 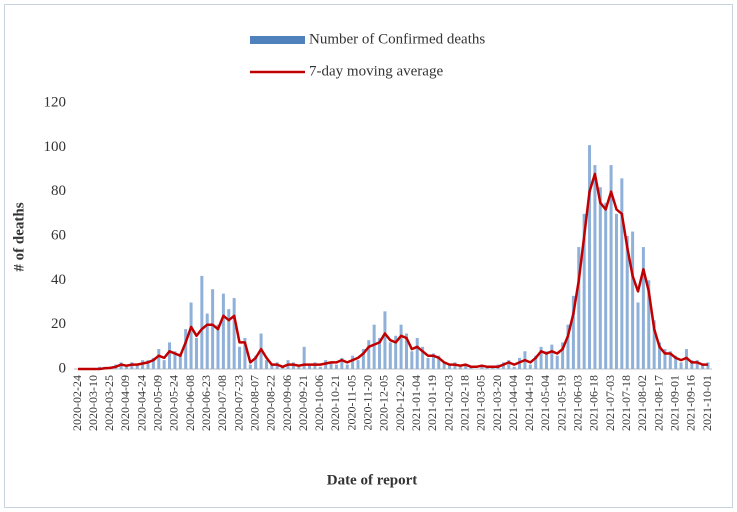 What do you see at coordinates (610, 403) in the screenshot?
I see `x-tick-label: 2021-07-03` at bounding box center [610, 403].